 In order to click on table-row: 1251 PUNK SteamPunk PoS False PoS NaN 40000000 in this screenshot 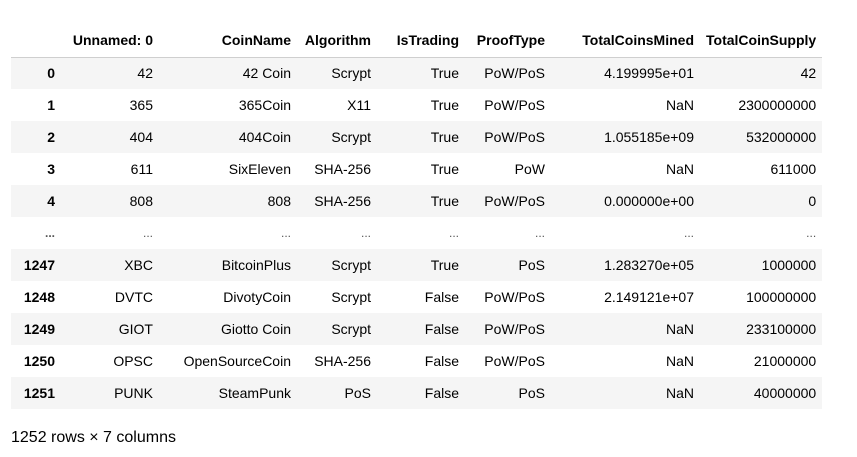, I will do `click(417, 393)`.